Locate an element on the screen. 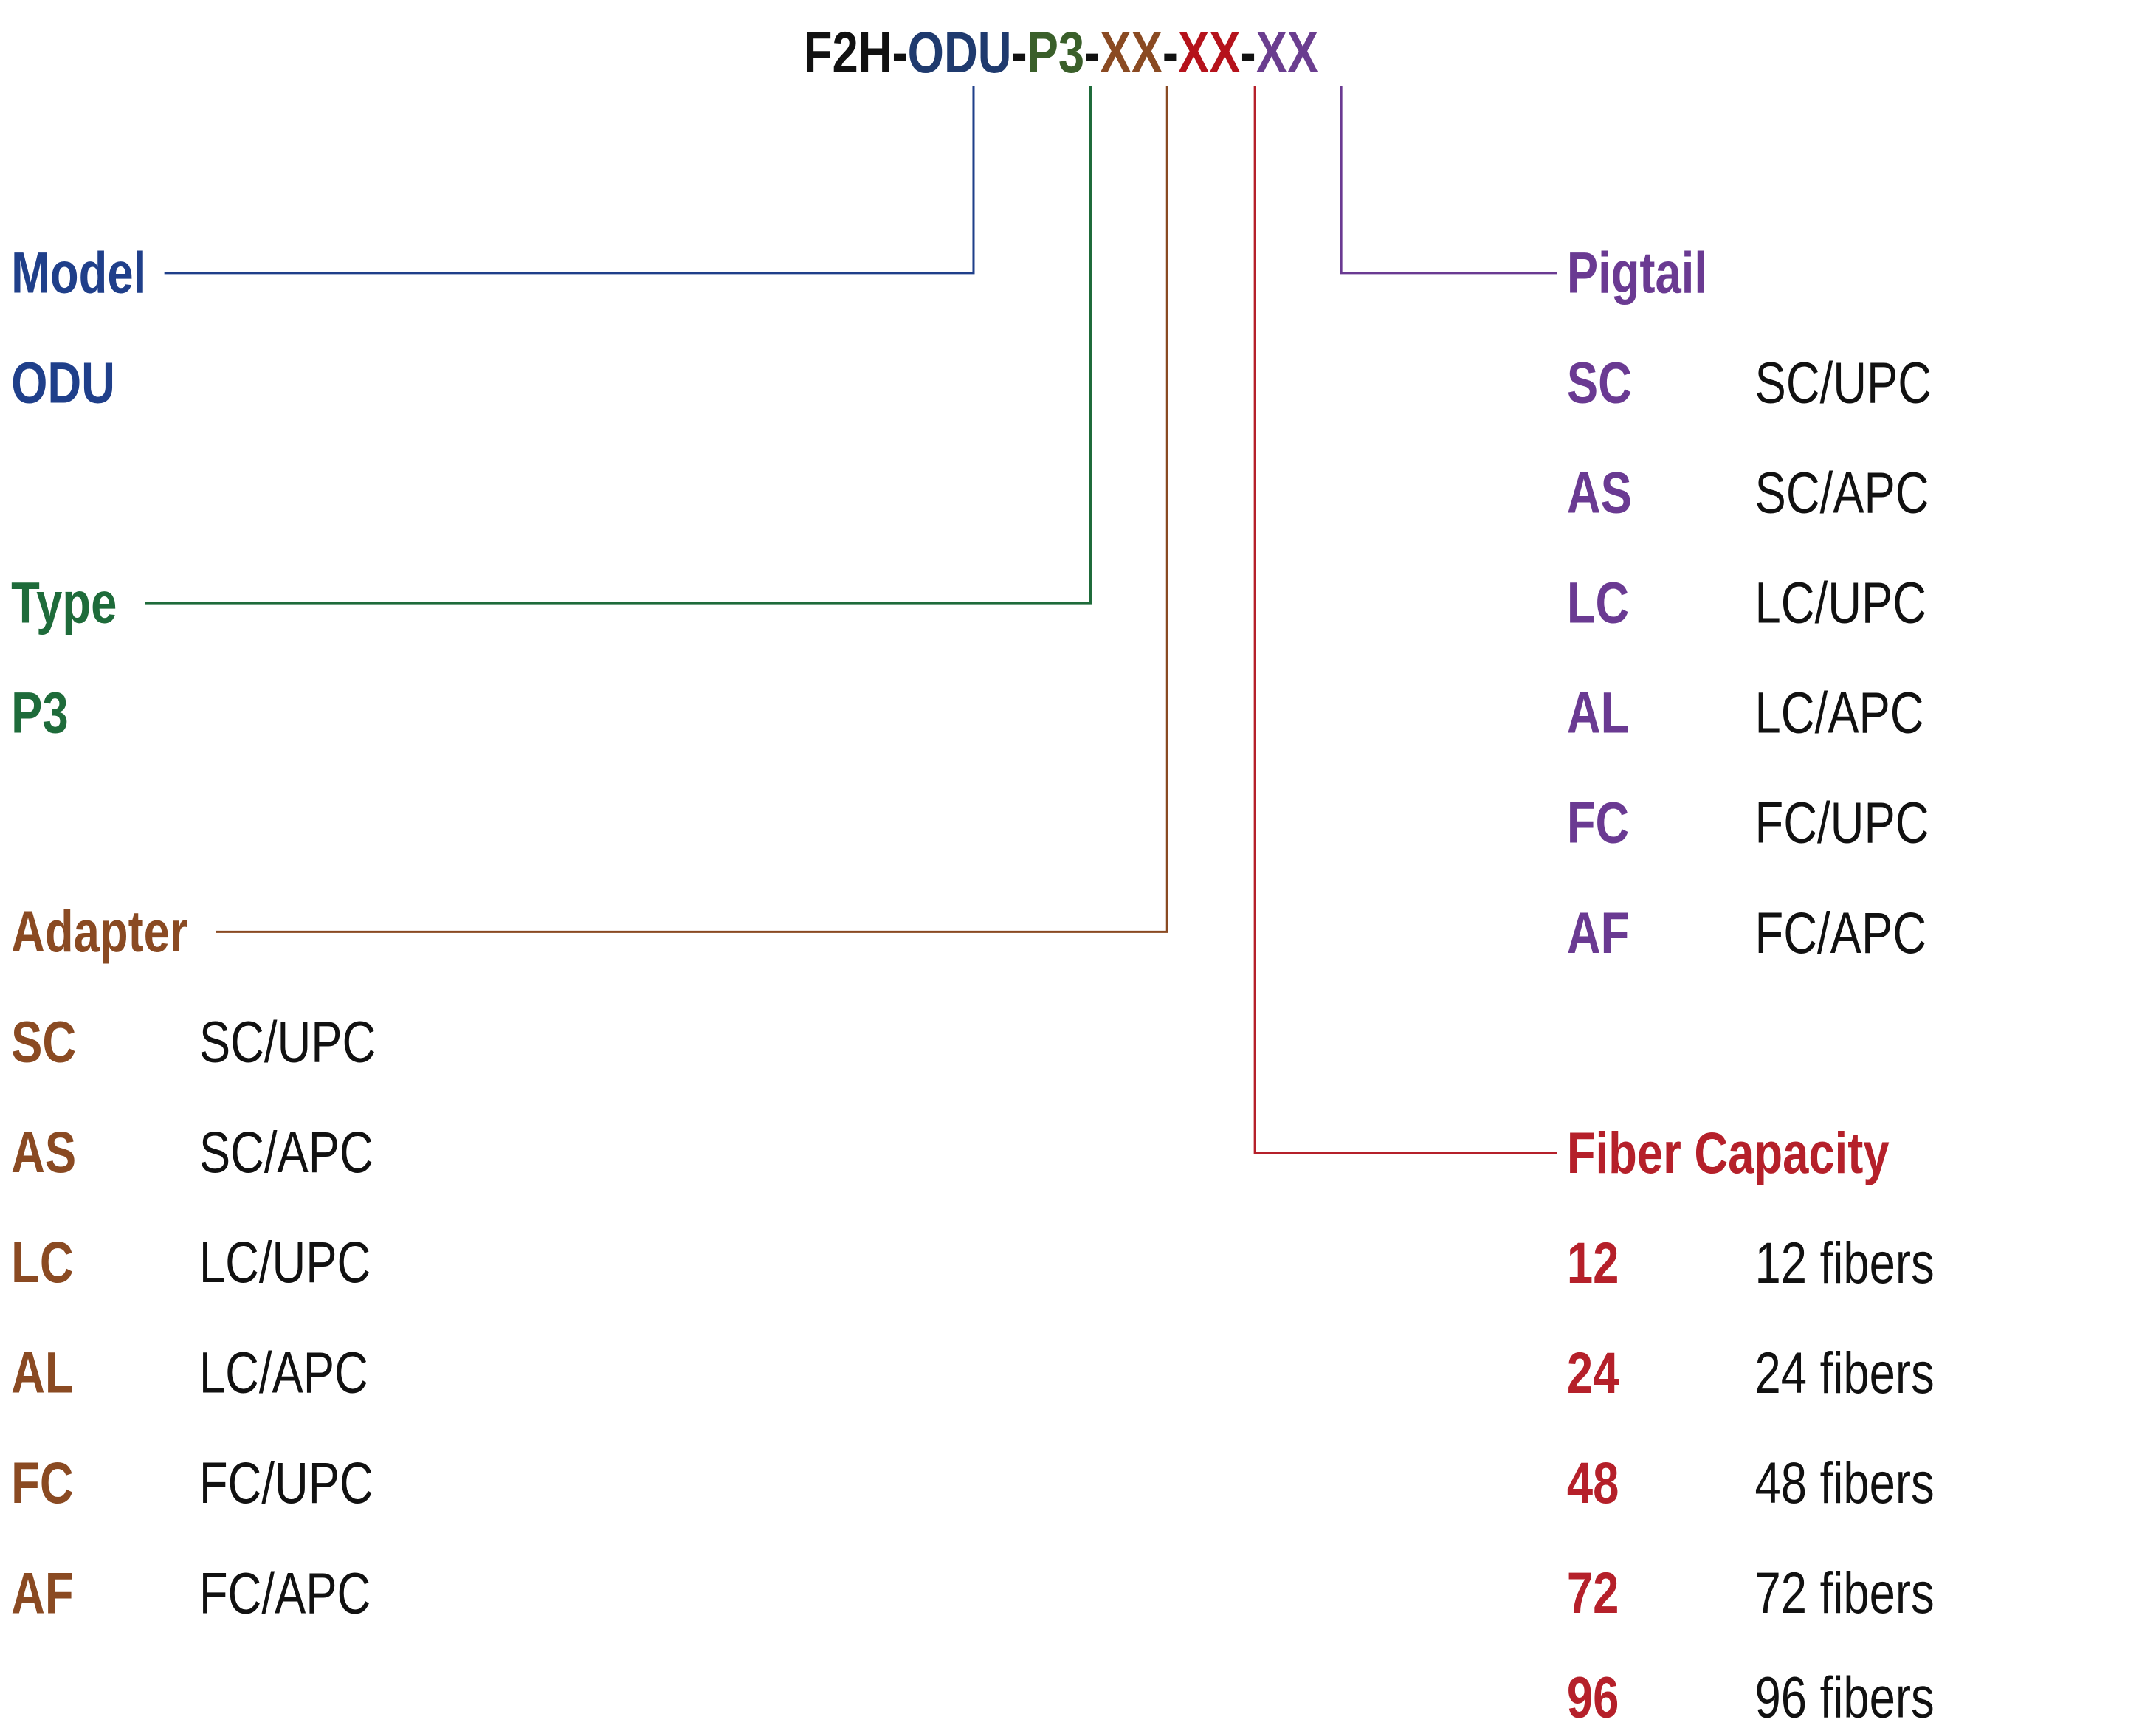 The image size is (2156, 1728). code-segment: P3 is located at coordinates (1056, 53).